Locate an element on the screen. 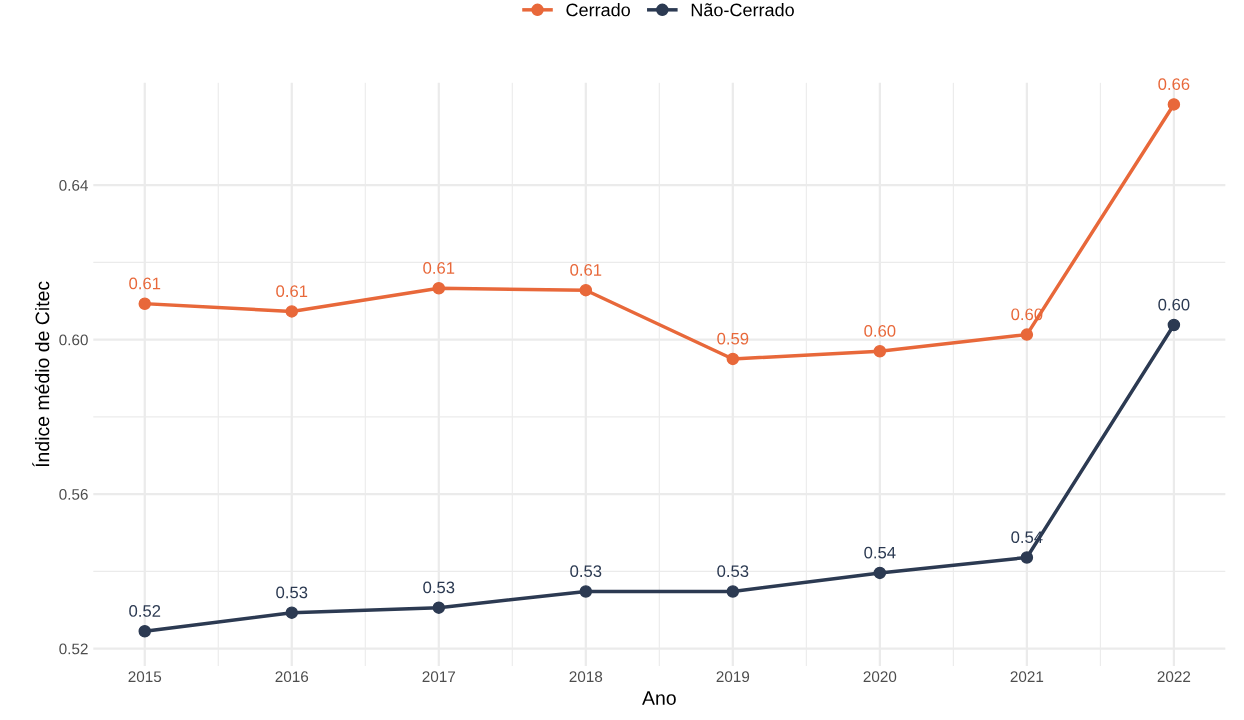 The image size is (1244, 720). x-tick-label: 2019 is located at coordinates (733, 677).